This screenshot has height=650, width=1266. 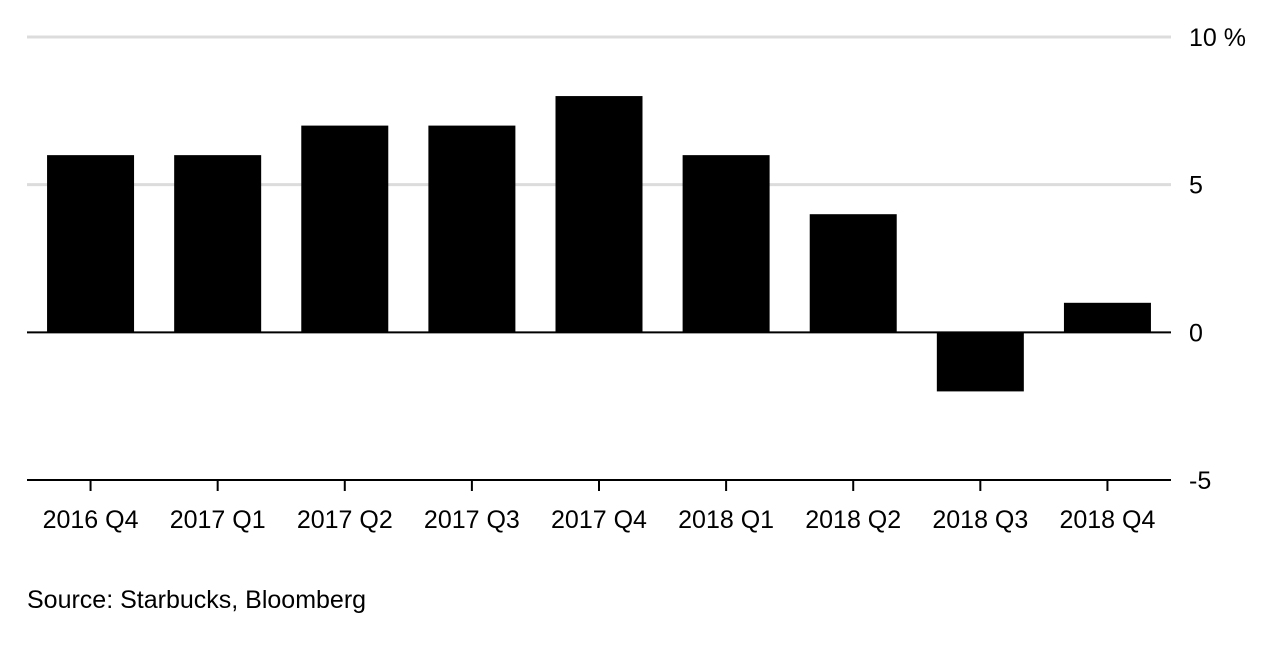 I want to click on y-tick-label: 10 %, so click(x=1217, y=38).